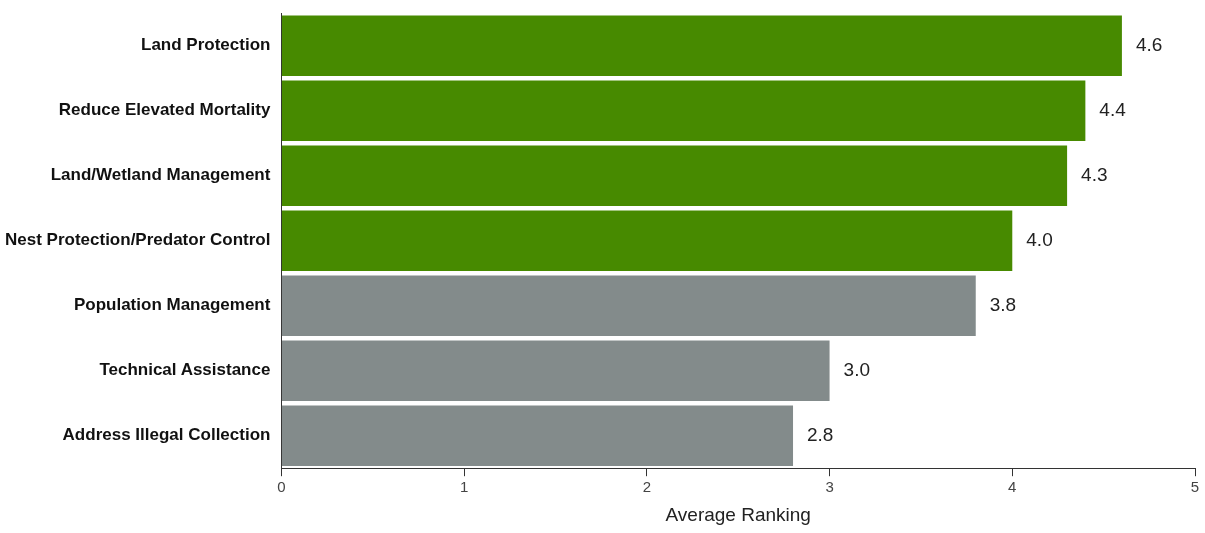 This screenshot has width=1205, height=533. Describe the element at coordinates (138, 240) in the screenshot. I see `y-tick-label: Nest Protection/Predator Control` at that location.